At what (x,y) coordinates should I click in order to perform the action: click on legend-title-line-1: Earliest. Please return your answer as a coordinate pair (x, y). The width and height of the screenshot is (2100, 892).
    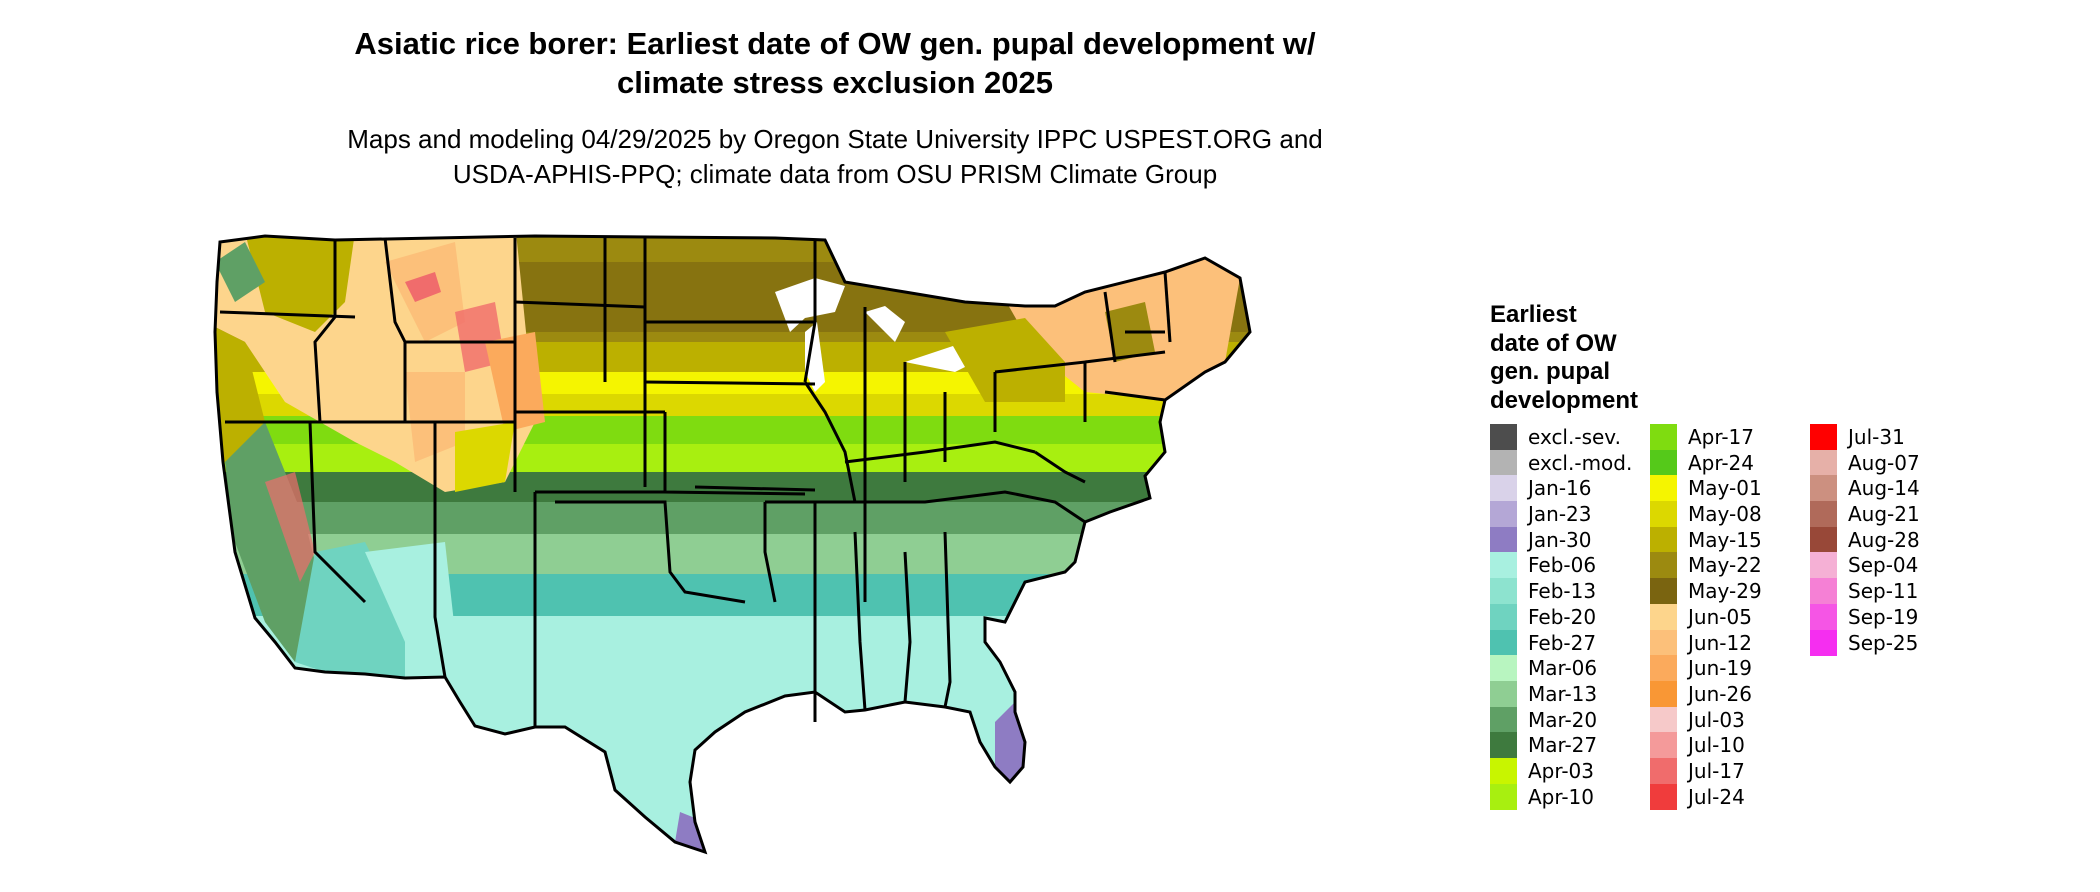
    Looking at the image, I should click on (1533, 314).